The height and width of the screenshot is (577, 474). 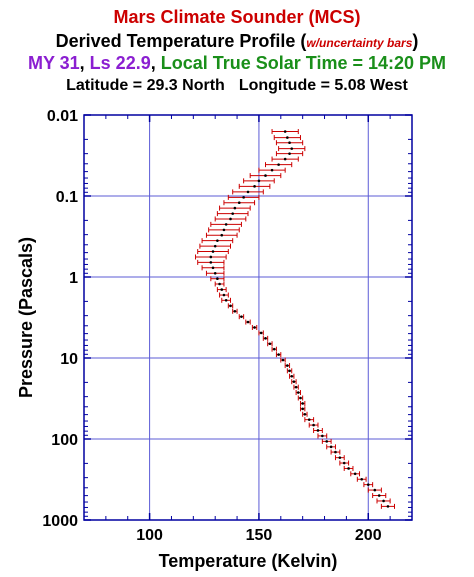 I want to click on subtitle-main: Derived Temperature Profile (, so click(x=181, y=41).